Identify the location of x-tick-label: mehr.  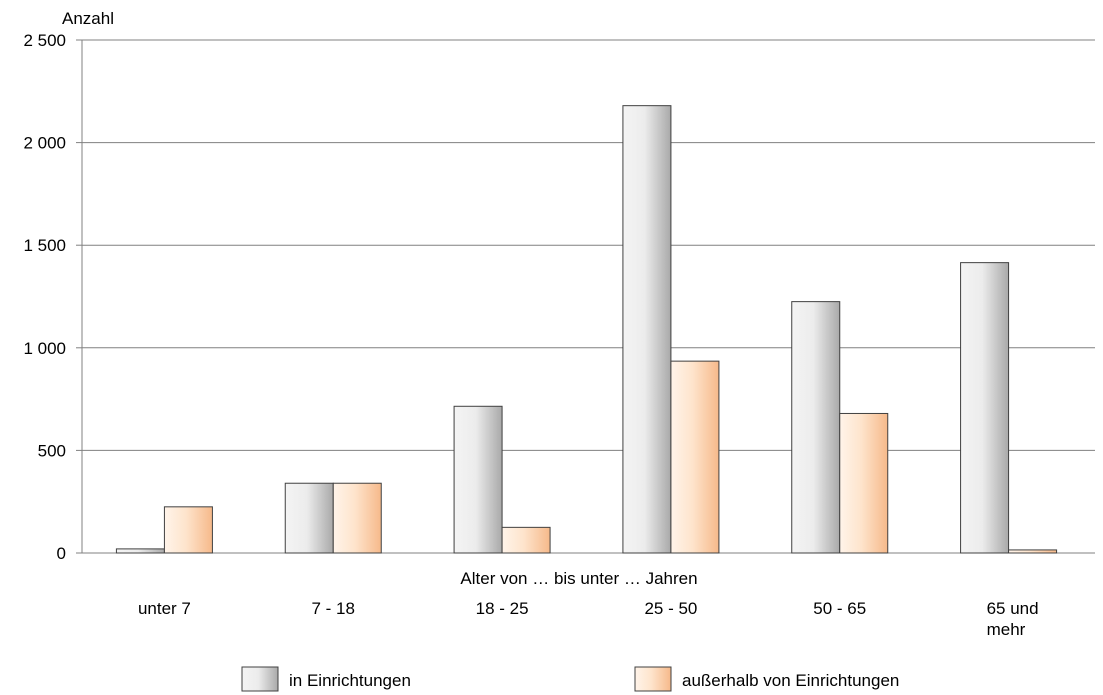
(1006, 629).